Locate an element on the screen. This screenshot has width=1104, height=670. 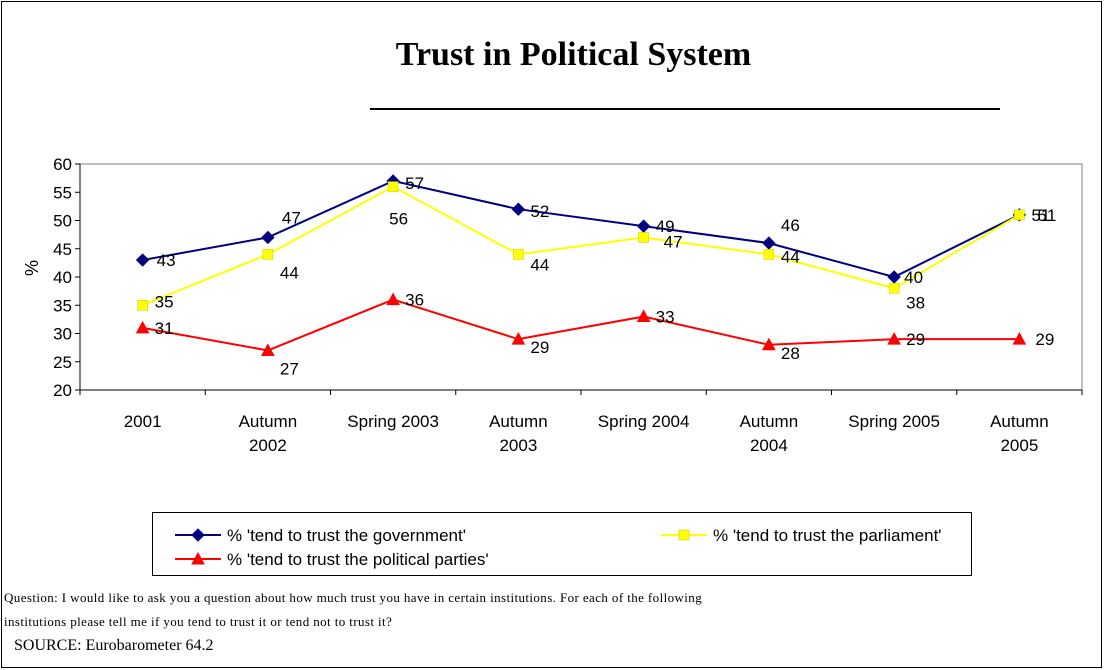
y-tick-label: 55 is located at coordinates (62, 192).